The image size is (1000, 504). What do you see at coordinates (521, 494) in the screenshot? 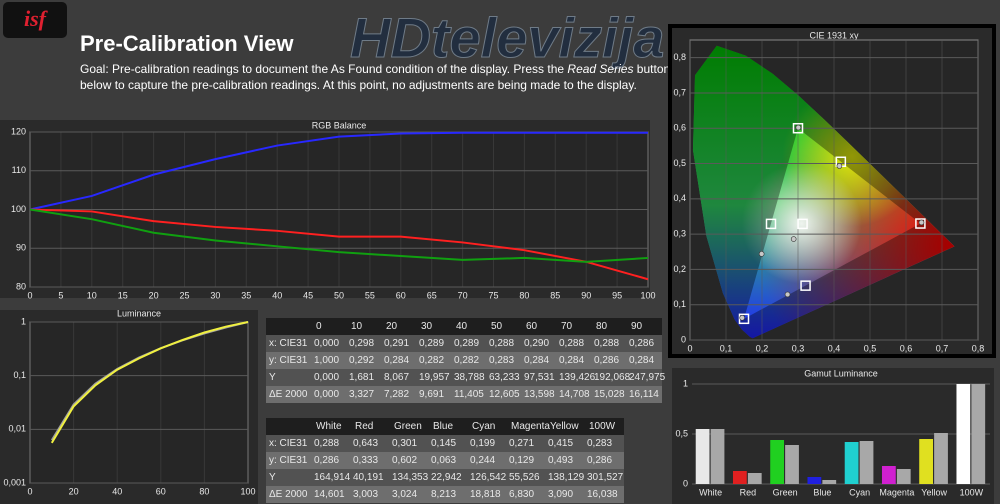
I see `cell: 6,830` at bounding box center [521, 494].